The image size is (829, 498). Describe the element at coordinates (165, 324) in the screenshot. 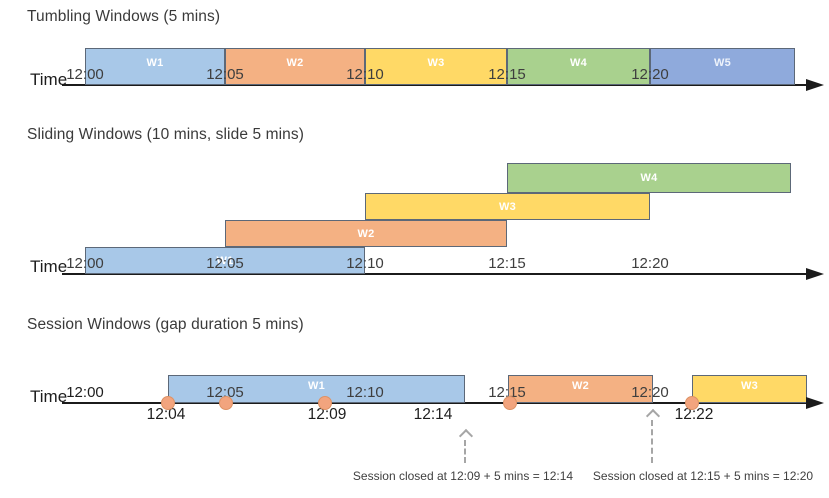

I see `session-title: Session Windows (gap duration 5 mins)` at that location.